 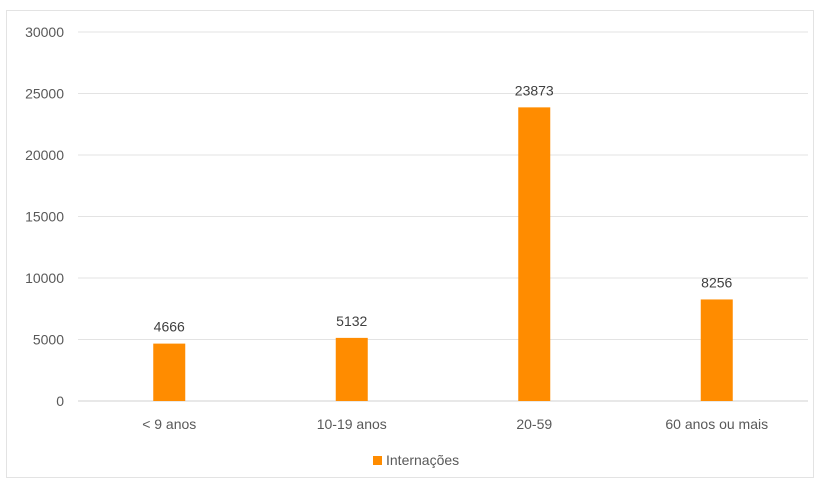 I want to click on legend: Internações, so click(x=416, y=460).